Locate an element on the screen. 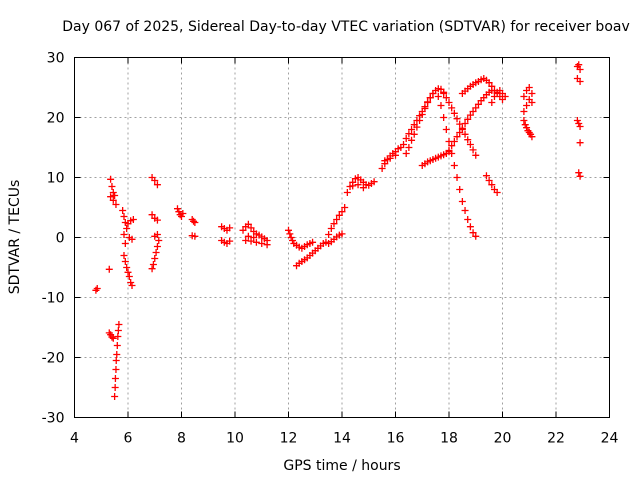 This screenshot has height=480, width=640. y-tick-label: -20 is located at coordinates (53, 359).